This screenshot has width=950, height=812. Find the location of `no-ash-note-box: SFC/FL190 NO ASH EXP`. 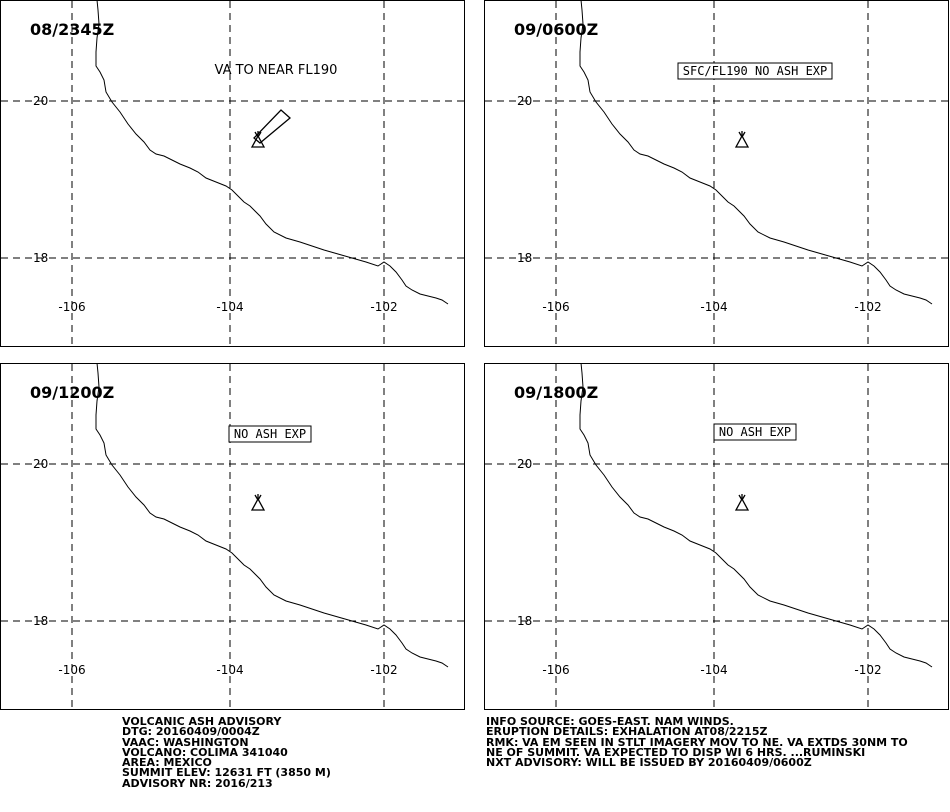

no-ash-note-box: SFC/FL190 NO ASH EXP is located at coordinates (755, 71).